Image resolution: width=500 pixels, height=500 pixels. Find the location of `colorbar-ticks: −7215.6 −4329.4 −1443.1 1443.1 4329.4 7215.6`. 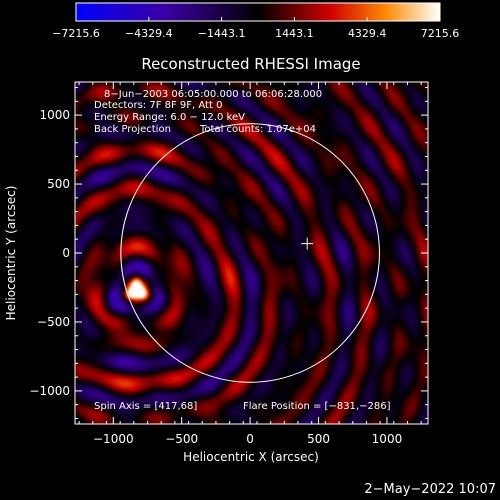

colorbar-ticks: −7215.6 −4329.4 −1443.1 1443.1 4329.4 7215.6 is located at coordinates (255, 28).